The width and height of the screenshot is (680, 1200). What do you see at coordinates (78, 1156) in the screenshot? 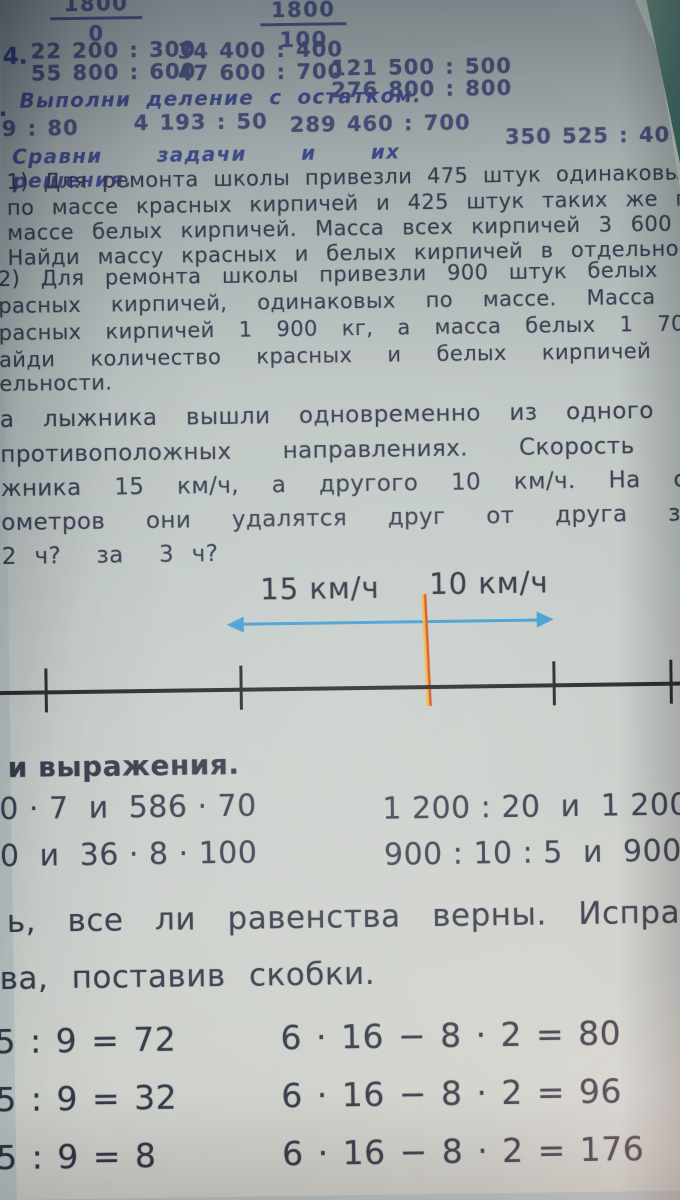
I see `equality: 5 : 9 = 8` at bounding box center [78, 1156].